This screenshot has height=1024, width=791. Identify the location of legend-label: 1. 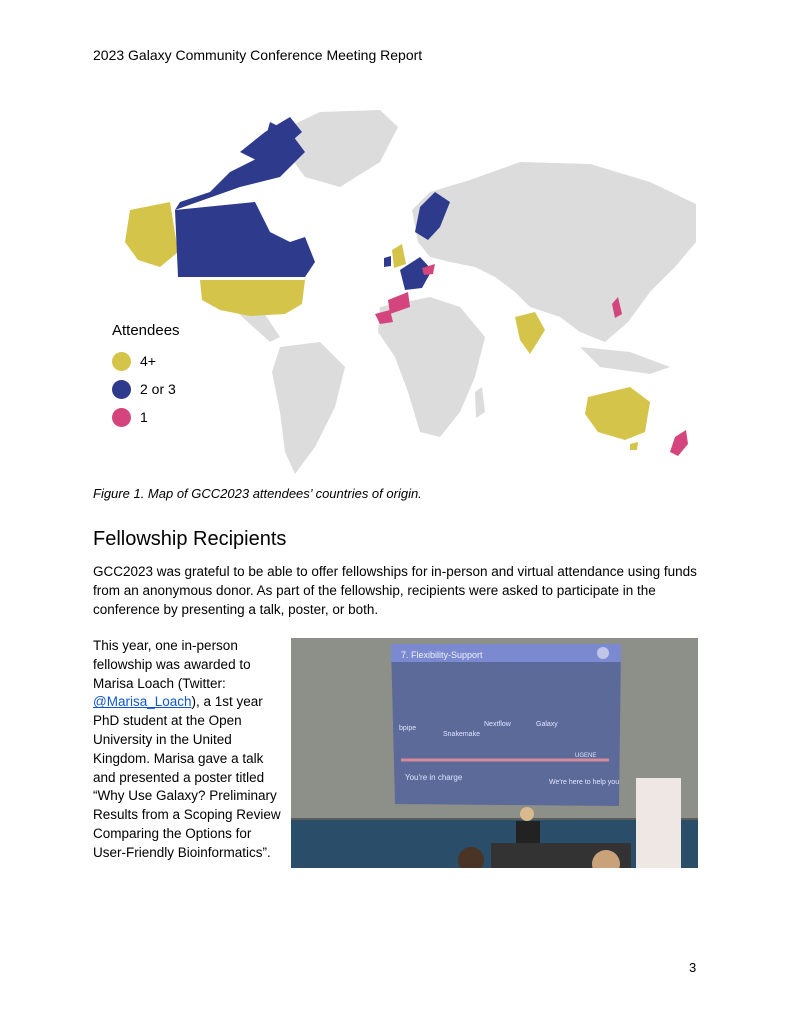
(144, 417).